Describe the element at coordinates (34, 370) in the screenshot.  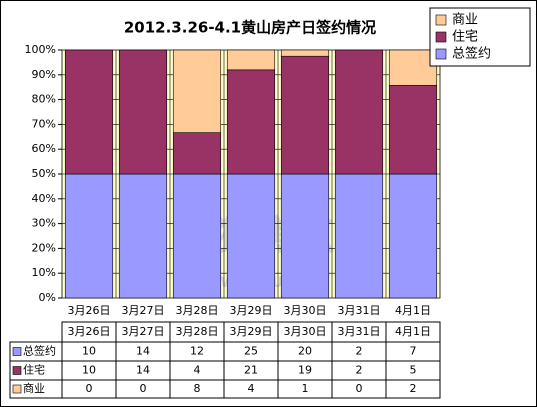
I see `table-row-label: 住宅` at that location.